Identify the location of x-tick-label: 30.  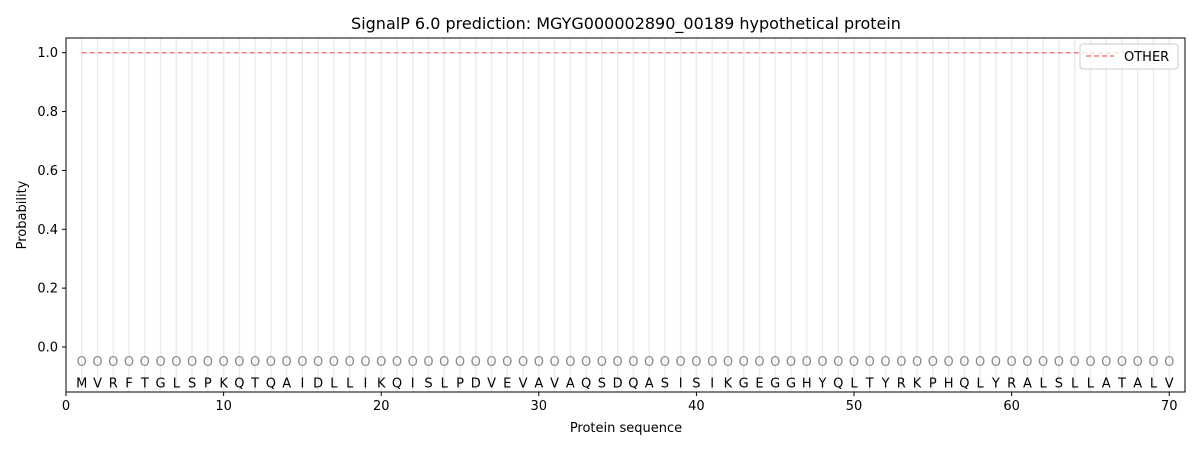
(539, 406).